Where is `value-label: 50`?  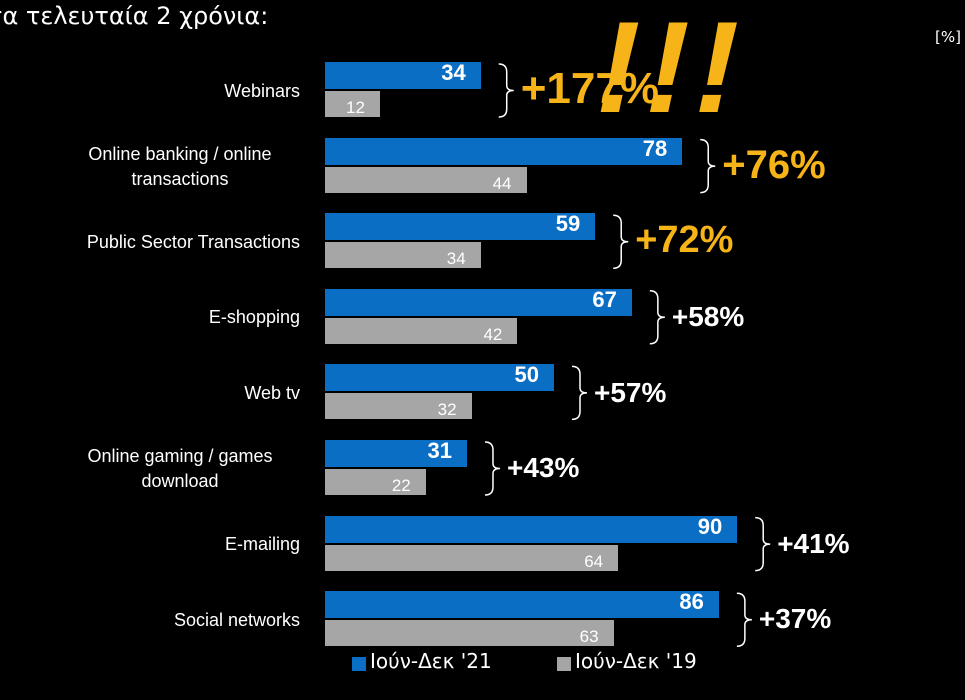 value-label: 50 is located at coordinates (526, 375).